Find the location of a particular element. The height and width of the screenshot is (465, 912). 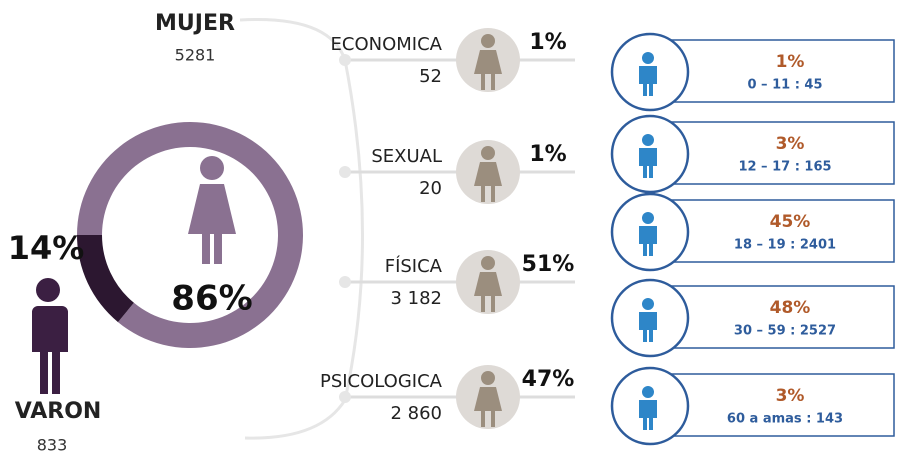

type-count: 52 is located at coordinates (430, 76).